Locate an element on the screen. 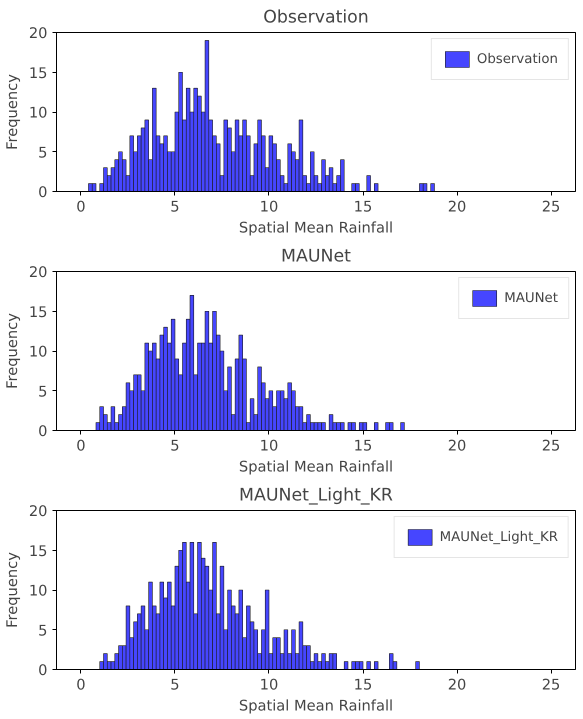 This screenshot has width=583, height=719. legend-label: MAUNet is located at coordinates (531, 298).